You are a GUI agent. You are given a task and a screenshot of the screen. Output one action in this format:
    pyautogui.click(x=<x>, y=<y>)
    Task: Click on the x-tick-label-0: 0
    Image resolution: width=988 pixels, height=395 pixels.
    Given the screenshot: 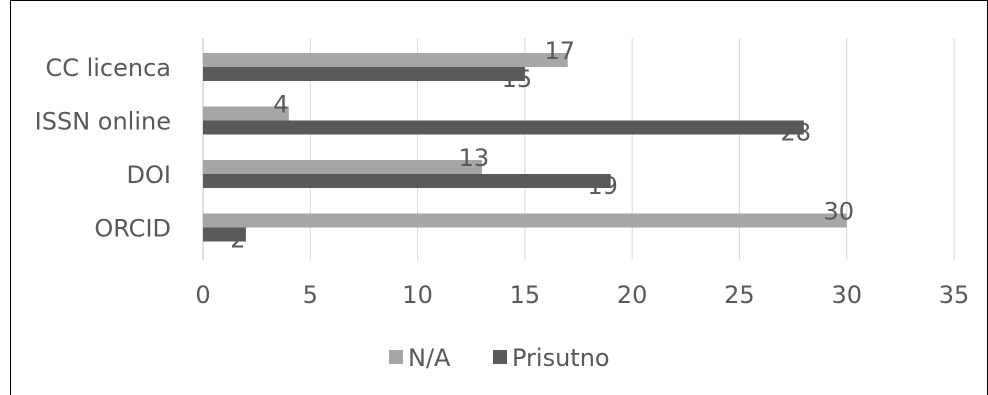 What is the action you would take?
    pyautogui.click(x=202, y=295)
    